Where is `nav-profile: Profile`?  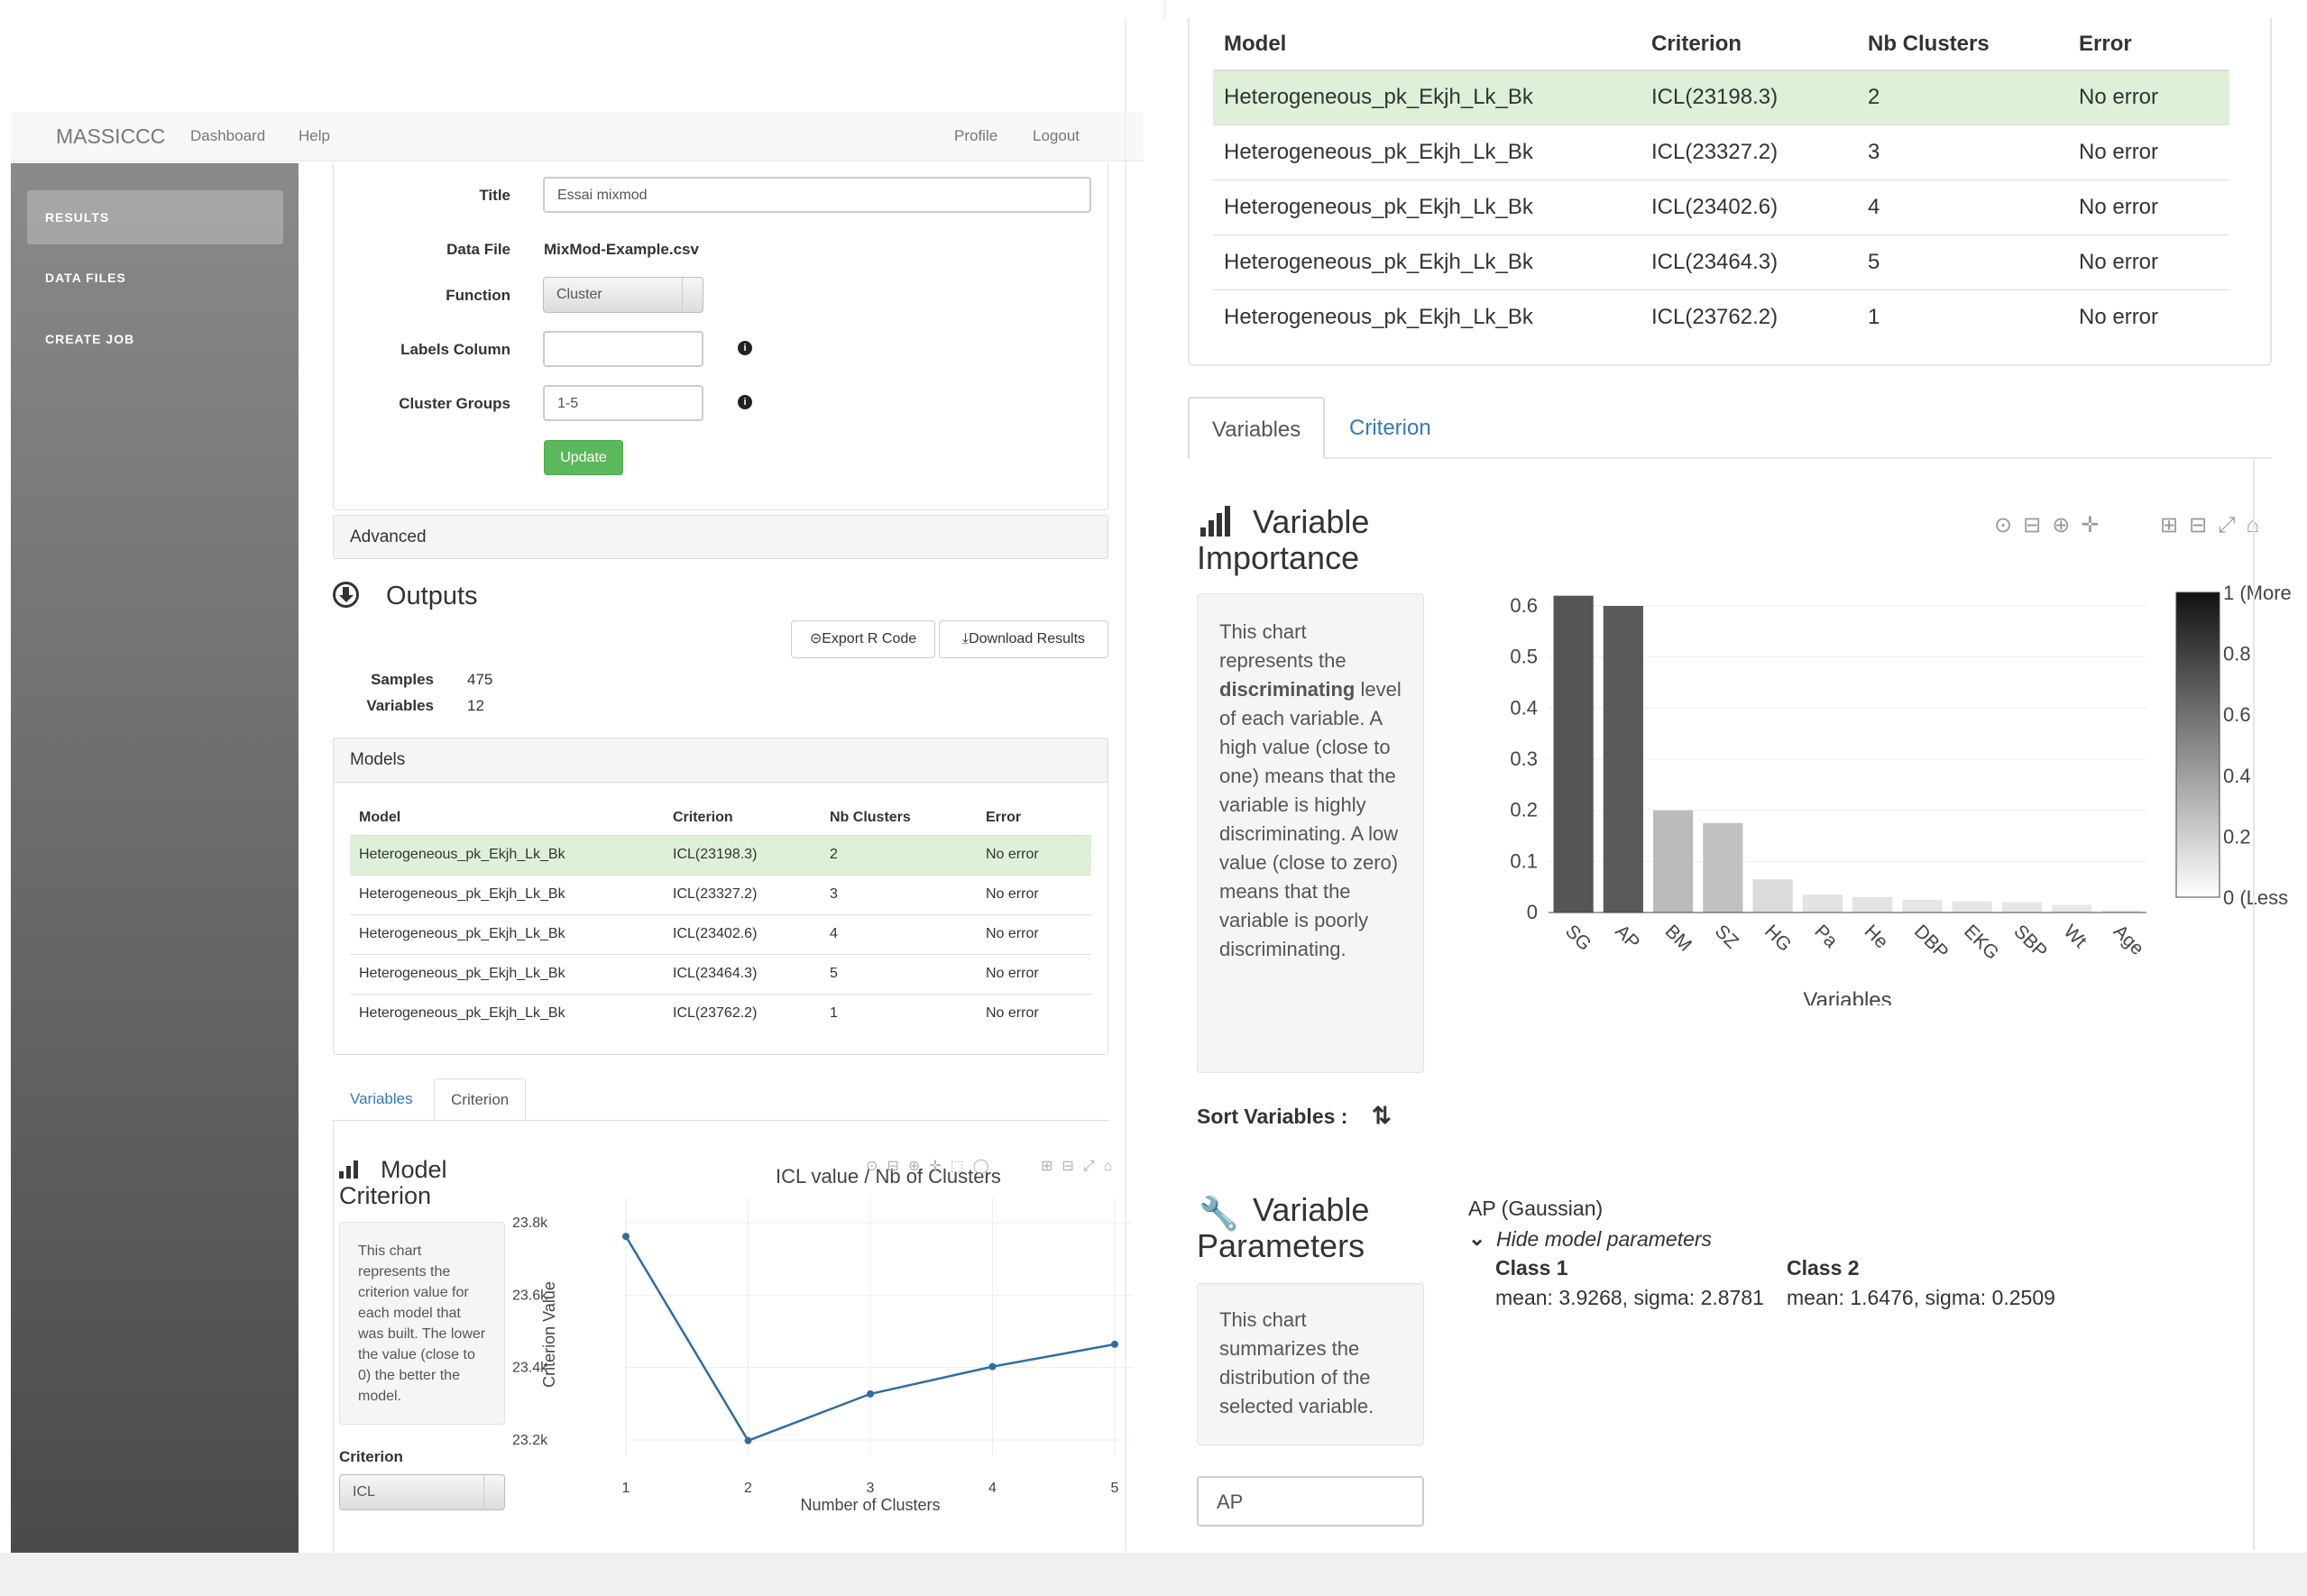 nav-profile: Profile is located at coordinates (976, 135).